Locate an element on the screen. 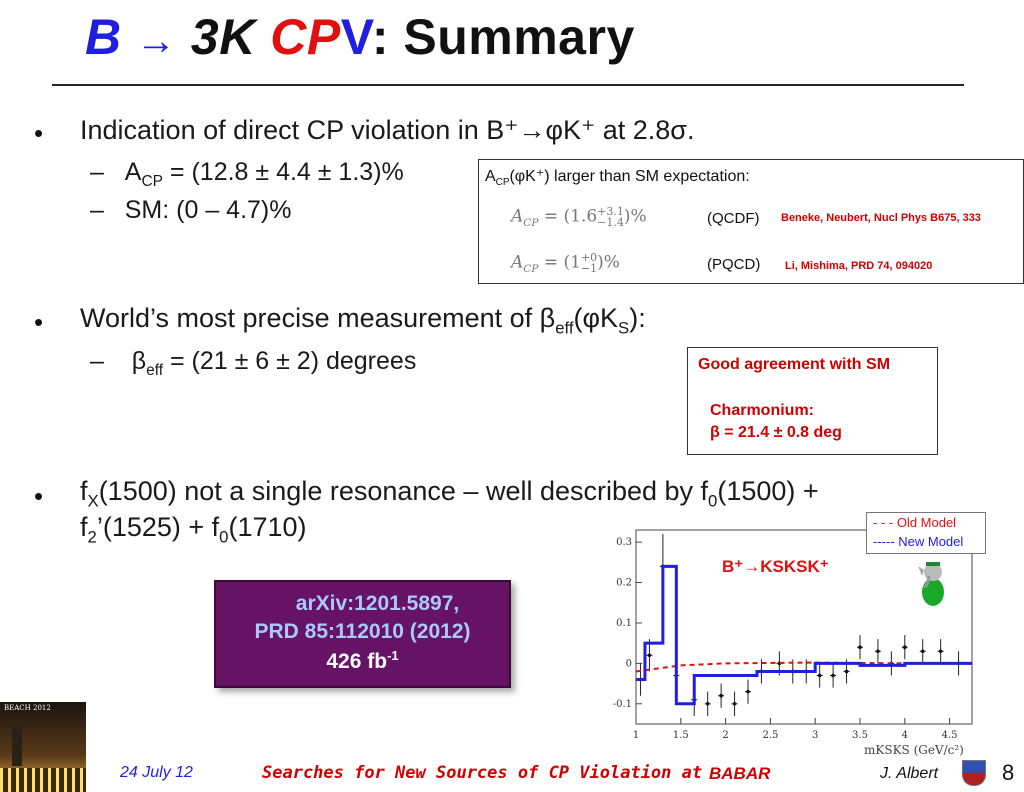 This screenshot has width=1024, height=792. x-tick-label: 3 is located at coordinates (815, 735).